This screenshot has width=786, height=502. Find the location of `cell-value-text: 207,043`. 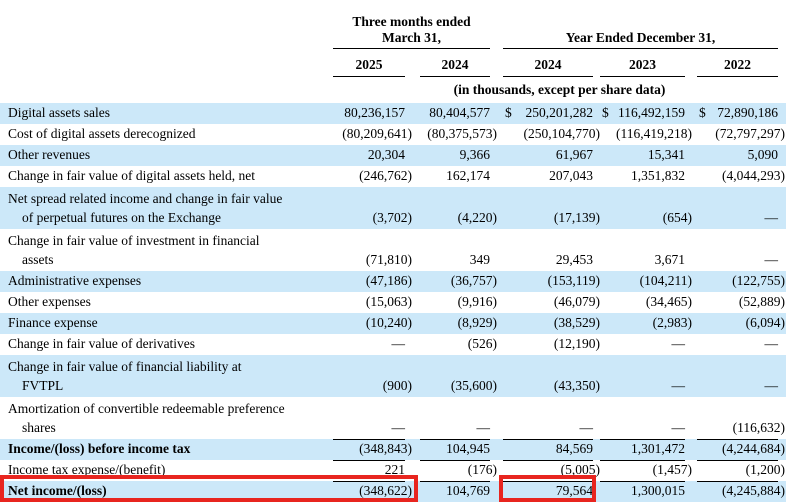

cell-value-text: 207,043 is located at coordinates (571, 175).